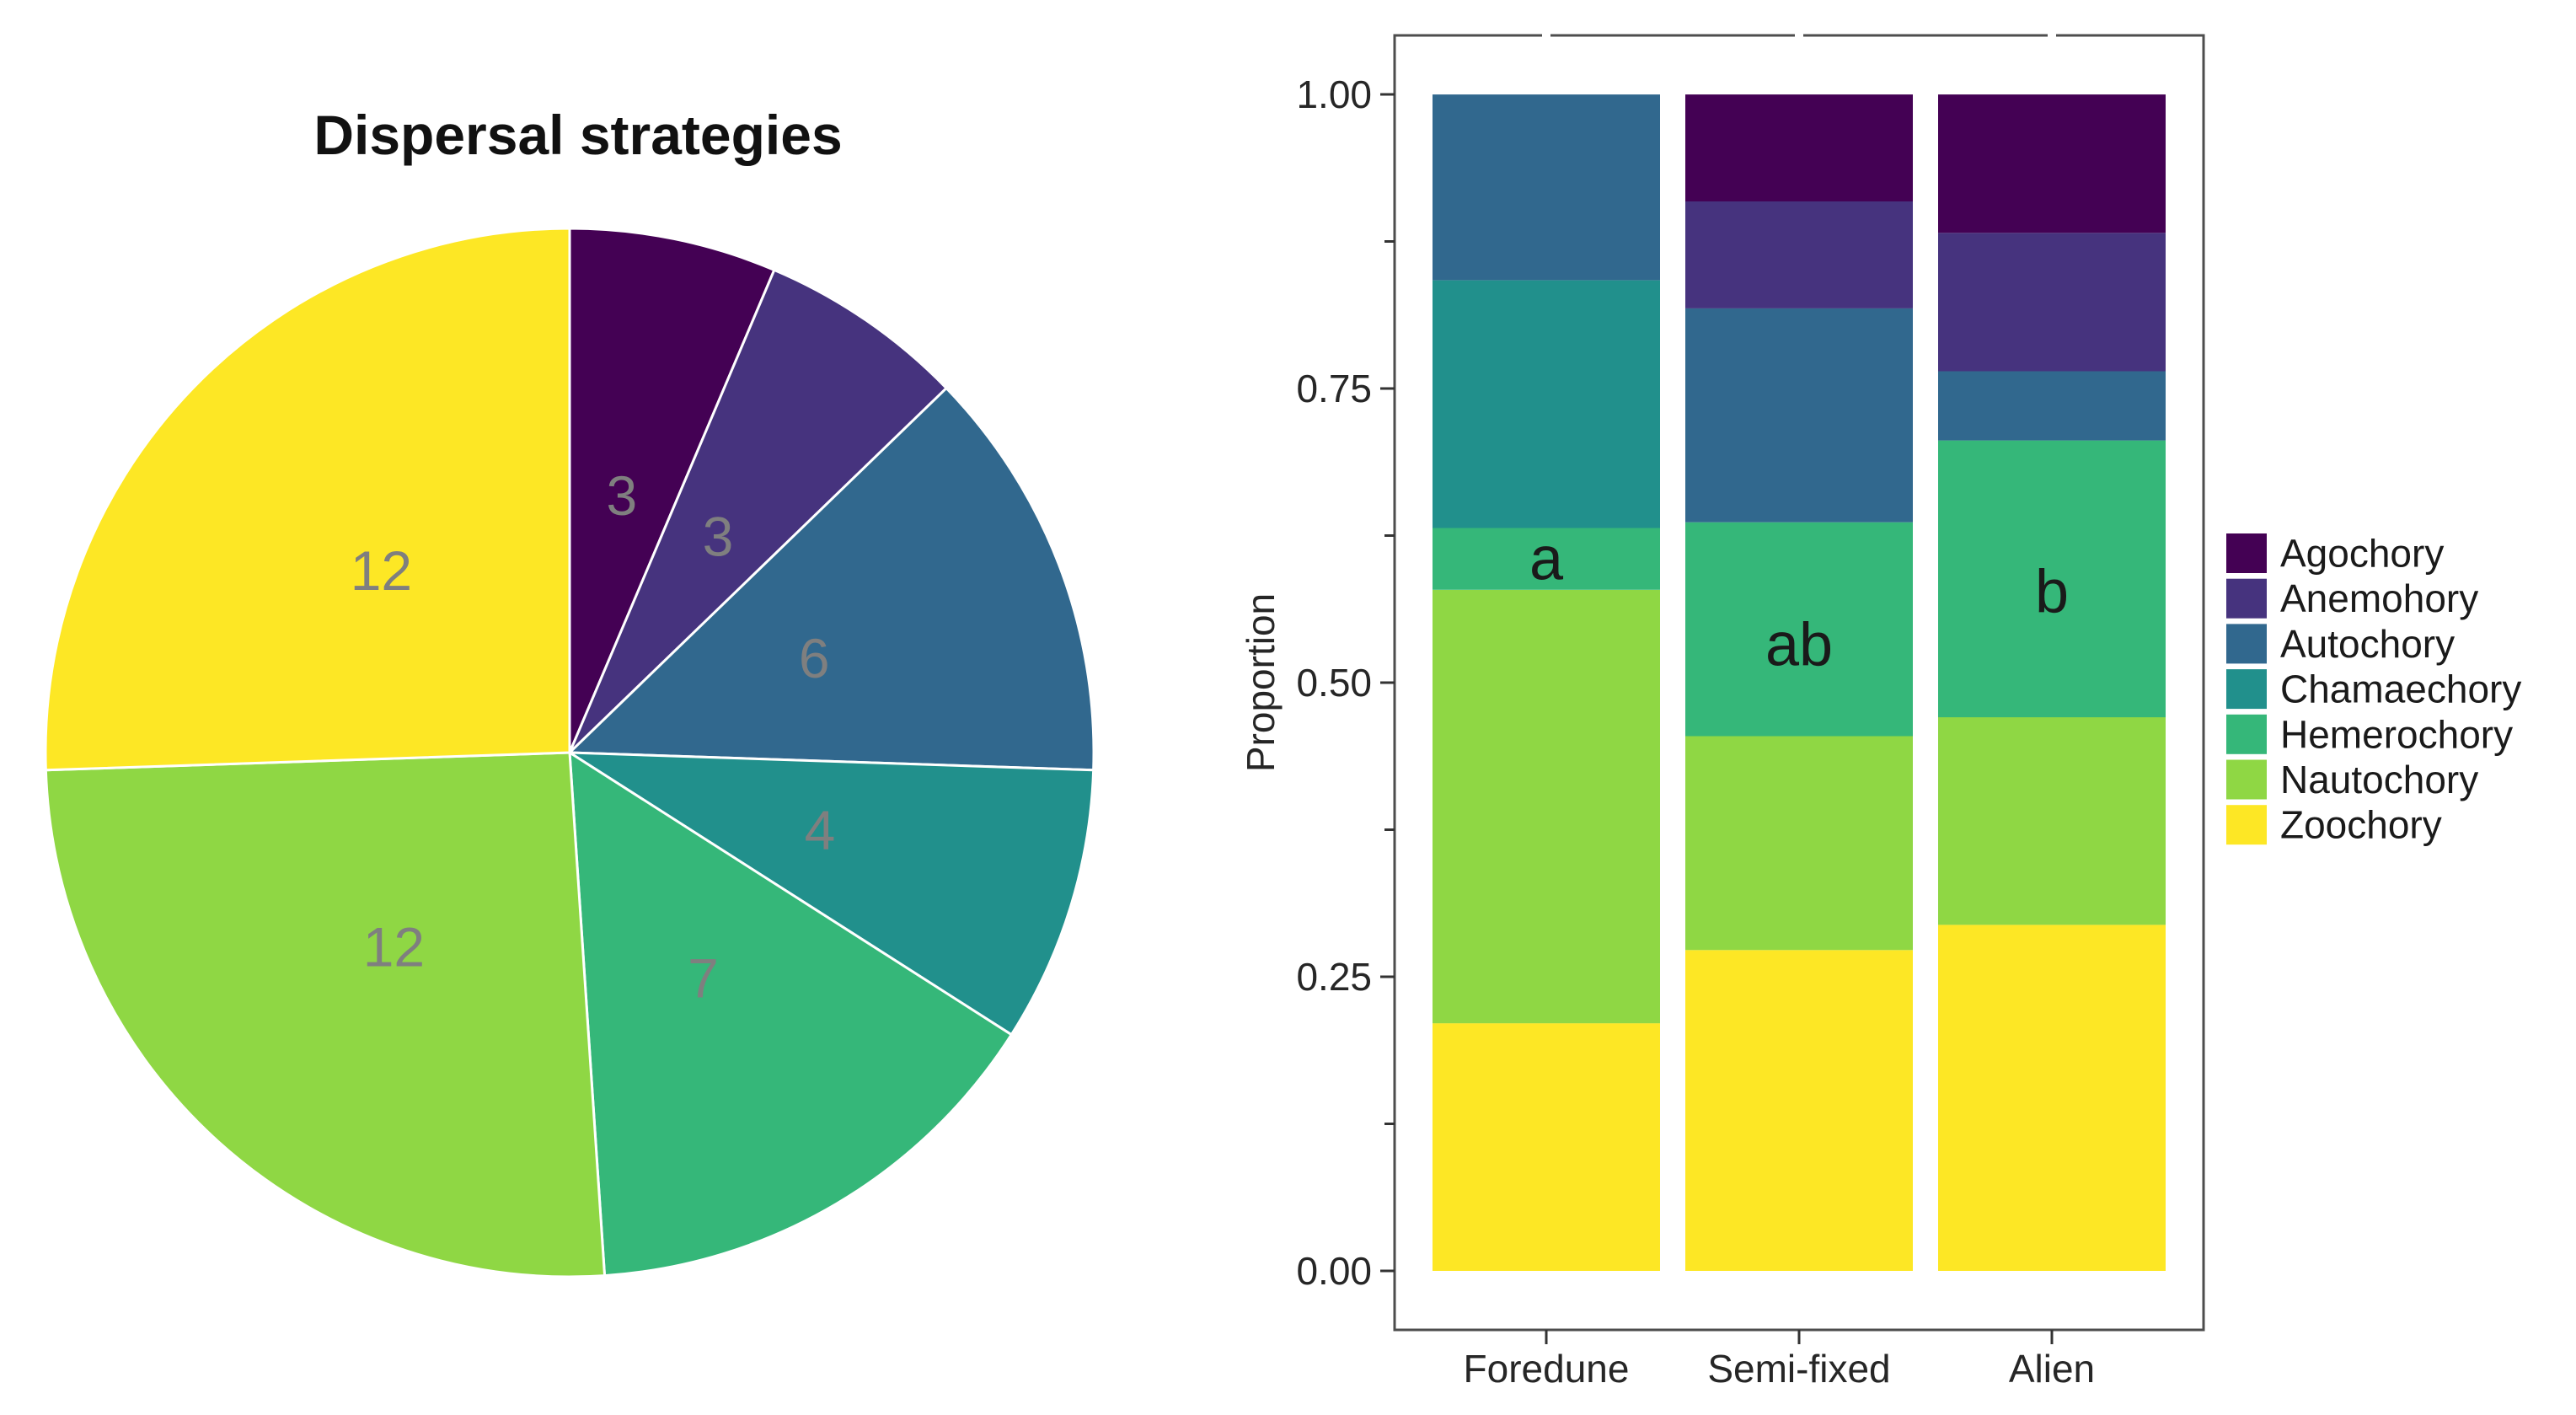  What do you see at coordinates (2247, 779) in the screenshot?
I see `legend-swatch-nautochory` at bounding box center [2247, 779].